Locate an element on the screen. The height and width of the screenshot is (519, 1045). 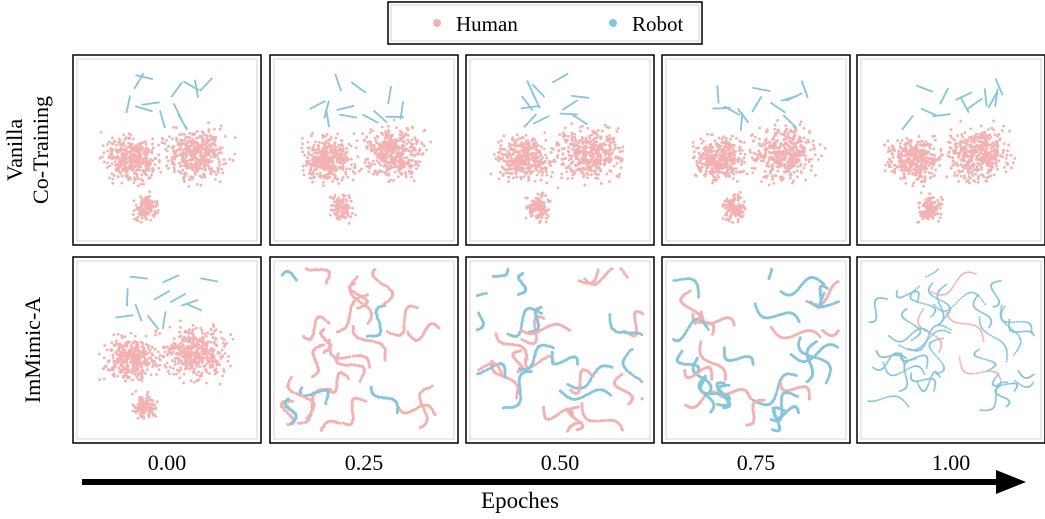
column-label: 0.50 is located at coordinates (560, 462).